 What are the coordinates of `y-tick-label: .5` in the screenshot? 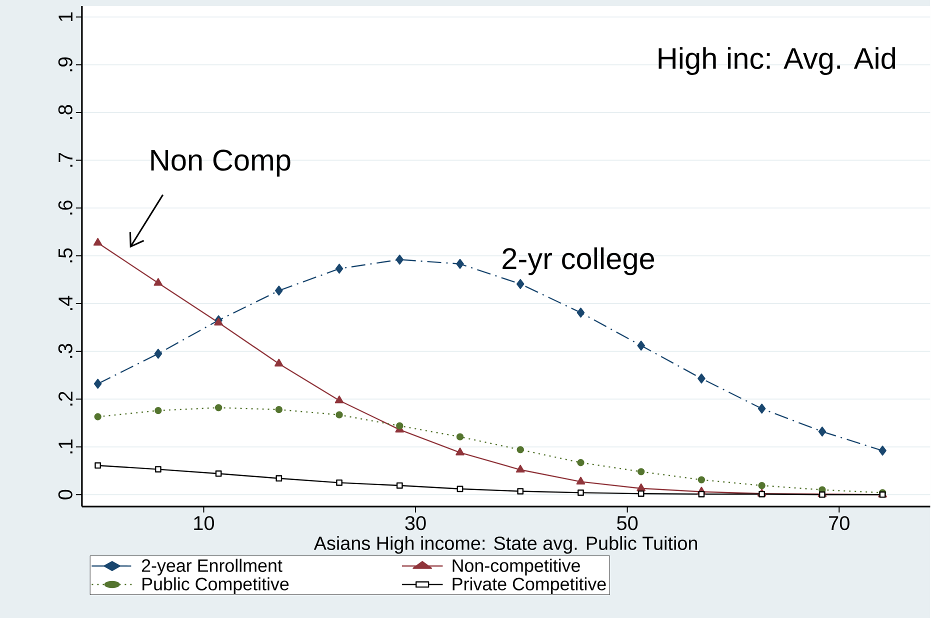 It's located at (65, 255).